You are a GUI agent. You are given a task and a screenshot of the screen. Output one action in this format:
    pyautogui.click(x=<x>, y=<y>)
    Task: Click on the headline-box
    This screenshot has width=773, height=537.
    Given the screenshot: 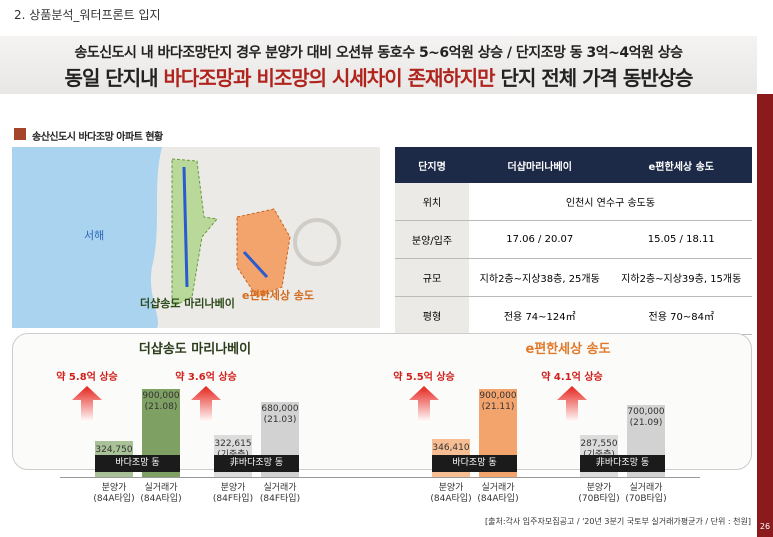 What is the action you would take?
    pyautogui.click(x=378, y=65)
    